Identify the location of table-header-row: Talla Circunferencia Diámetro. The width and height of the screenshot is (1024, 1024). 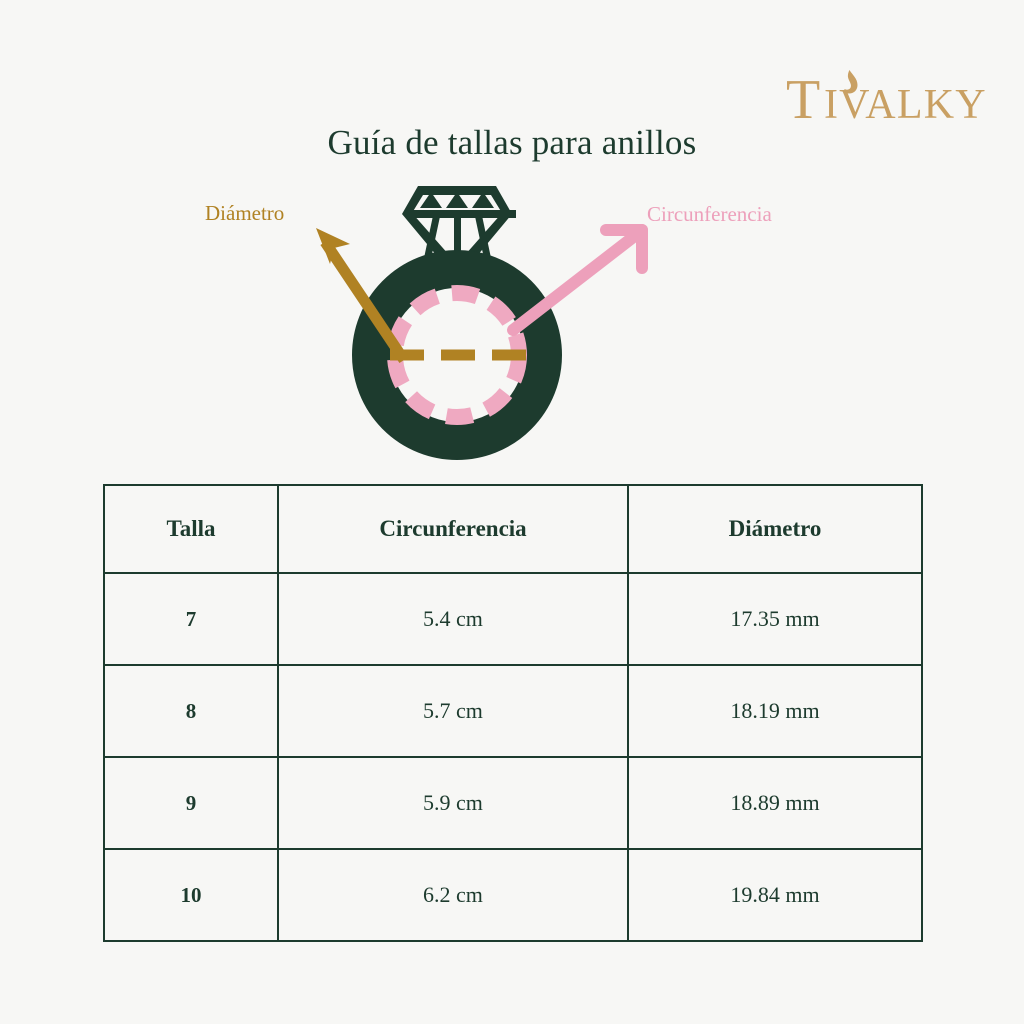
(513, 529).